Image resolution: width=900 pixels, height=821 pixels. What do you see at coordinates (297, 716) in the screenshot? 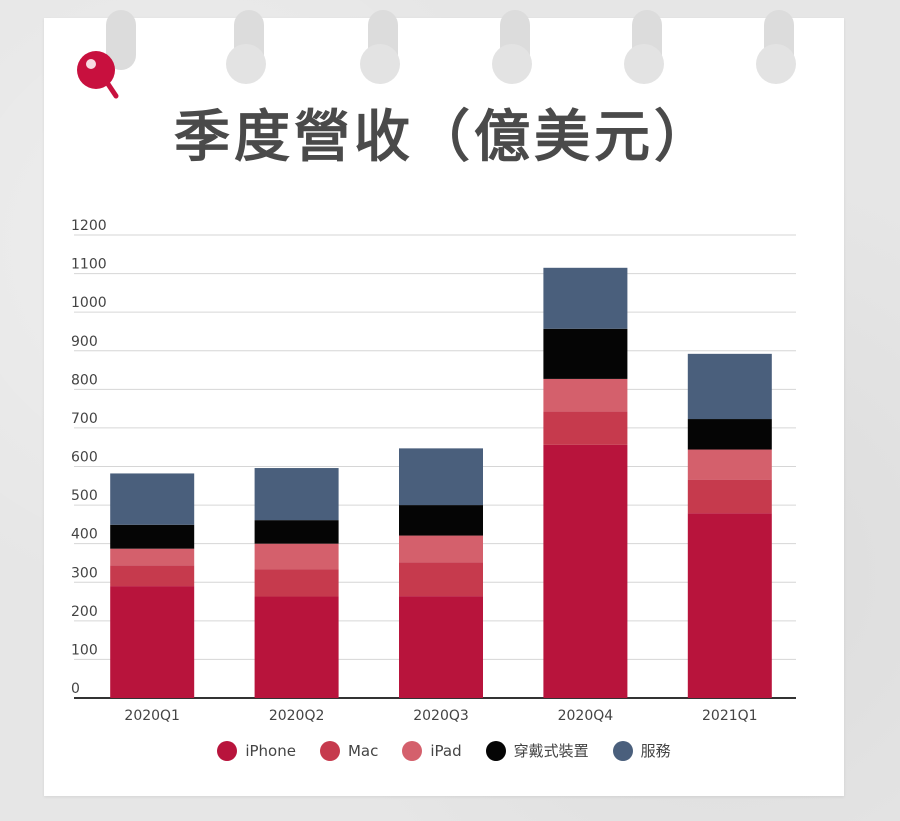
I see `x-tick-label: 2020Q2` at bounding box center [297, 716].